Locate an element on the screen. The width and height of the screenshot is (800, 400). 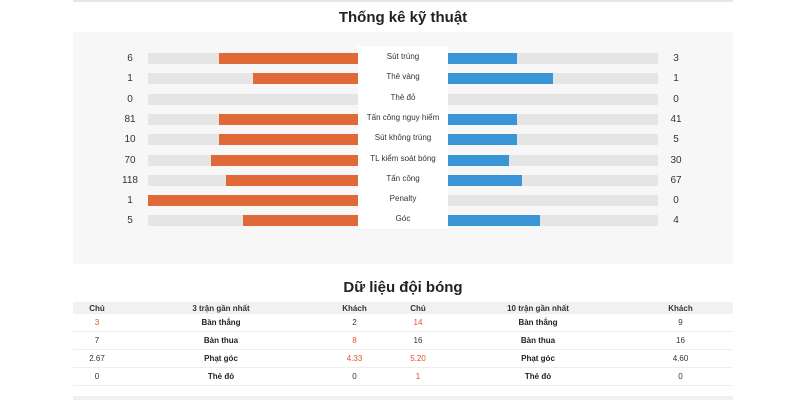
table-row: 0 Thẻ đỏ 0 1 Thẻ đỏ 0 is located at coordinates (403, 376).